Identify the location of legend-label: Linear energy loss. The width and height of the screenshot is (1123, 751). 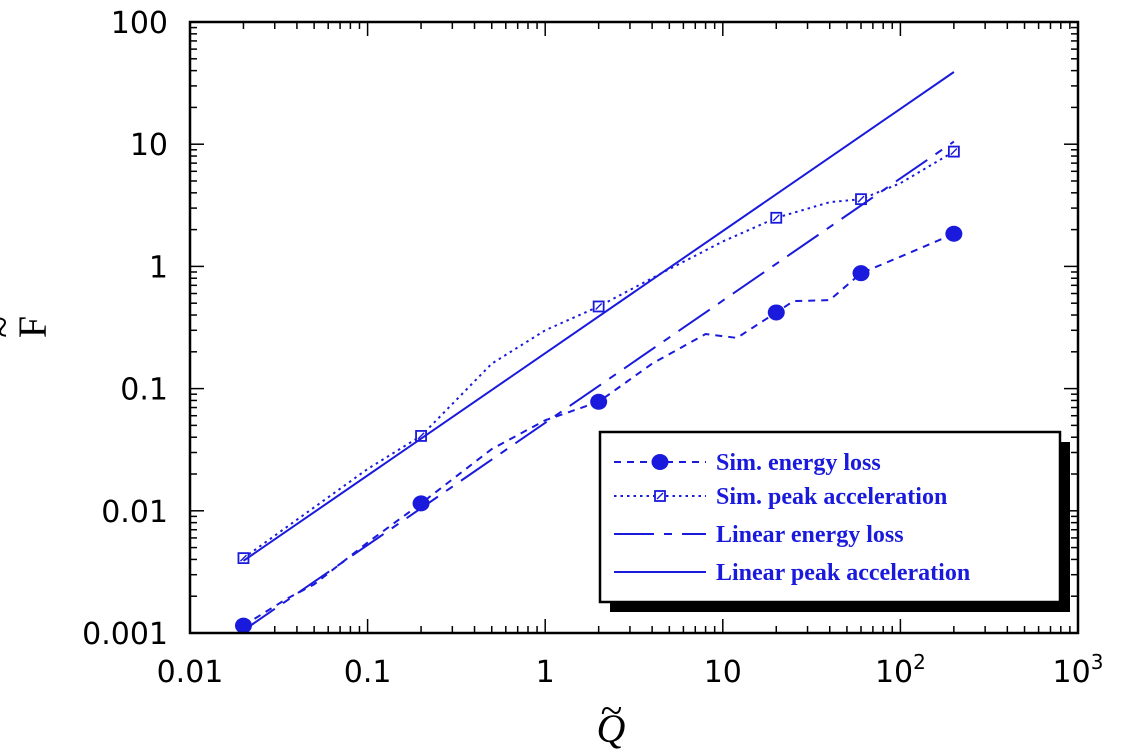
(810, 535).